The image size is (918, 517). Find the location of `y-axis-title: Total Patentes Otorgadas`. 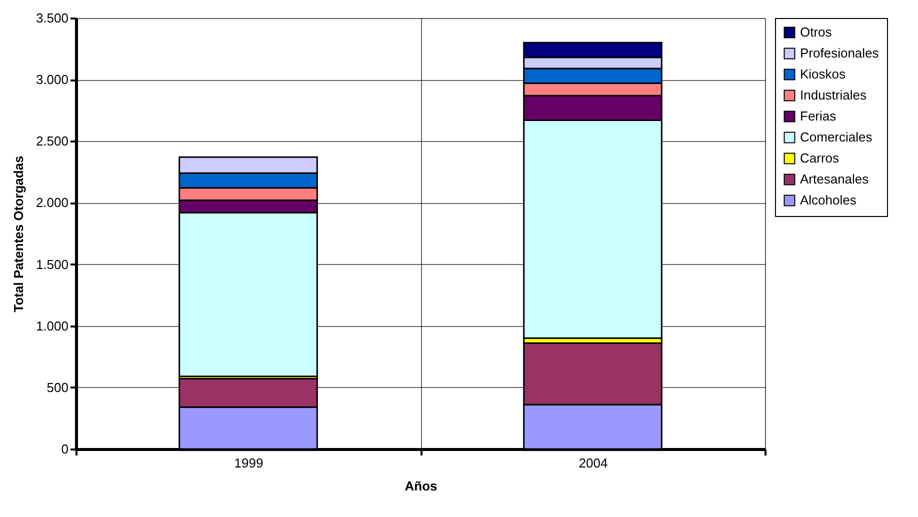

y-axis-title: Total Patentes Otorgadas is located at coordinates (18, 234).